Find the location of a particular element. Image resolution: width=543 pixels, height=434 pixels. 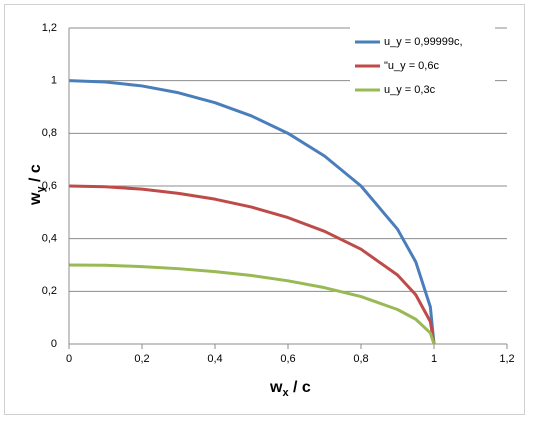

legend-label: u_y = 0,3c is located at coordinates (410, 90).